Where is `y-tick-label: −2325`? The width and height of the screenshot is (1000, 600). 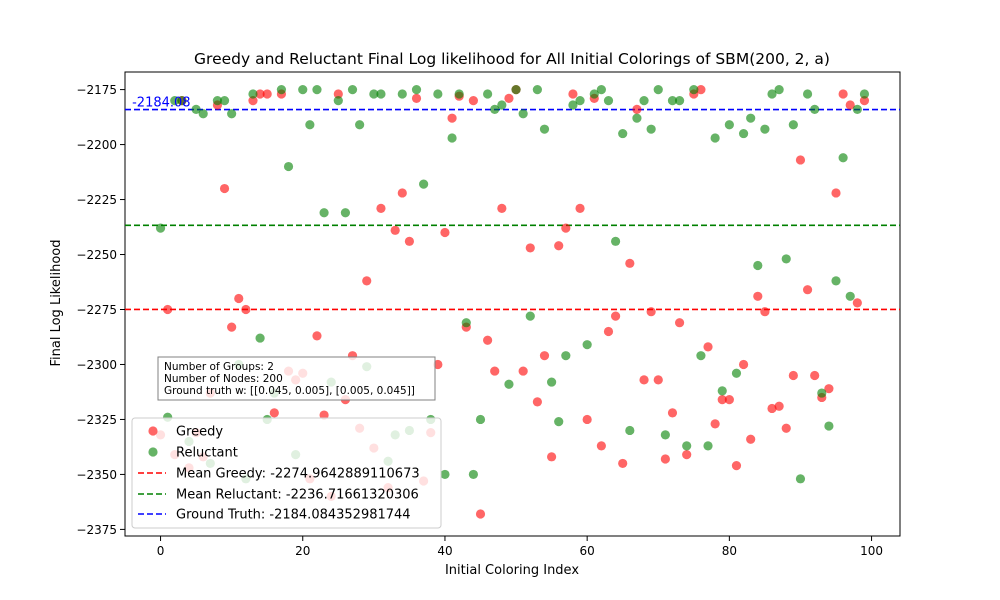
y-tick-label: −2325 is located at coordinates (96, 420).